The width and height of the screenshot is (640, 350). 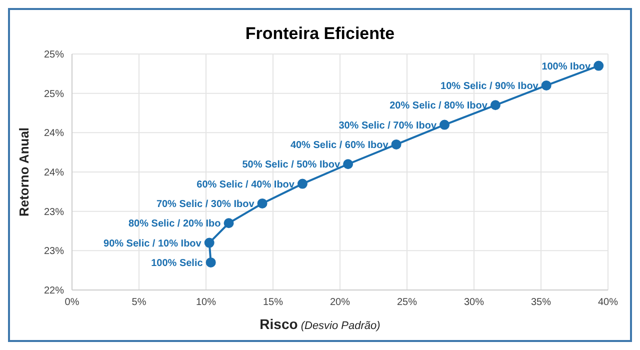 What do you see at coordinates (174, 224) in the screenshot?
I see `annotation: 80% Selic / 20% Ibo` at bounding box center [174, 224].